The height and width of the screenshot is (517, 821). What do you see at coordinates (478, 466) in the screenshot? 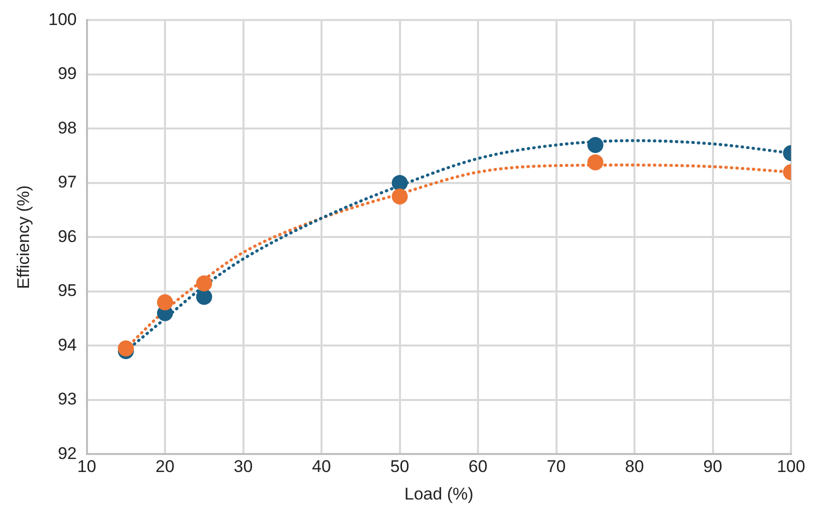
I see `x-tick-label: 60` at bounding box center [478, 466].